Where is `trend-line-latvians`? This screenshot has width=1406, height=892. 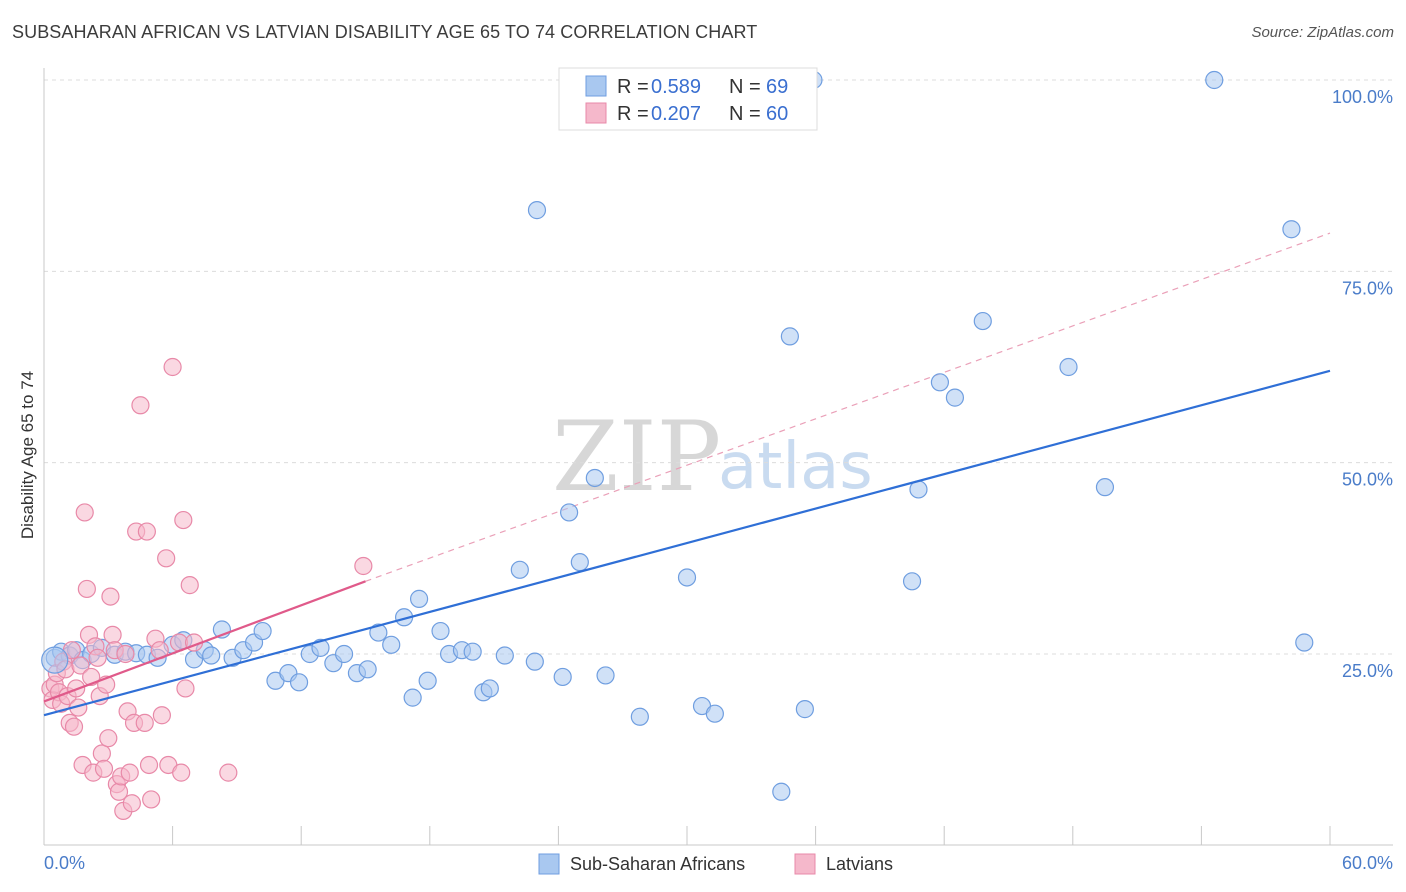 trend-line-latvians is located at coordinates (204, 641).